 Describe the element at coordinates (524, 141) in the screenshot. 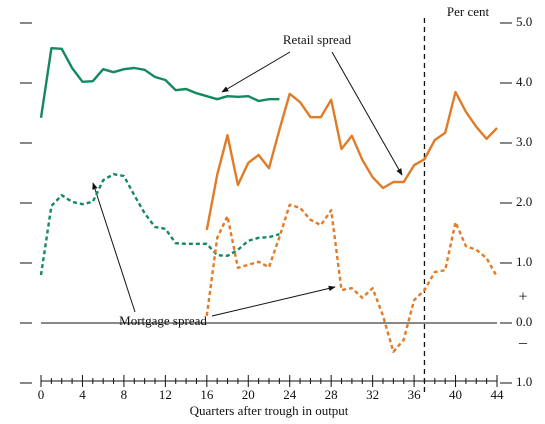

I see `y-tick-label: 3.0` at that location.